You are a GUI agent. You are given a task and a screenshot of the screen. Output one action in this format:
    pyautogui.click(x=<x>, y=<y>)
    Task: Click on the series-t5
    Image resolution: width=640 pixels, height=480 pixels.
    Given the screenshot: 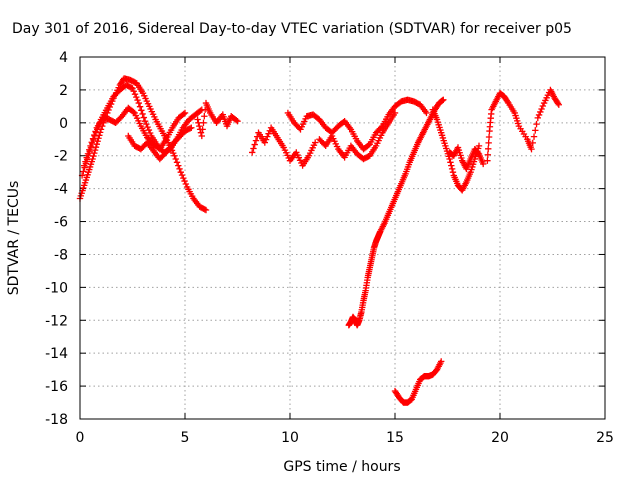 What is the action you would take?
    pyautogui.click(x=217, y=119)
    